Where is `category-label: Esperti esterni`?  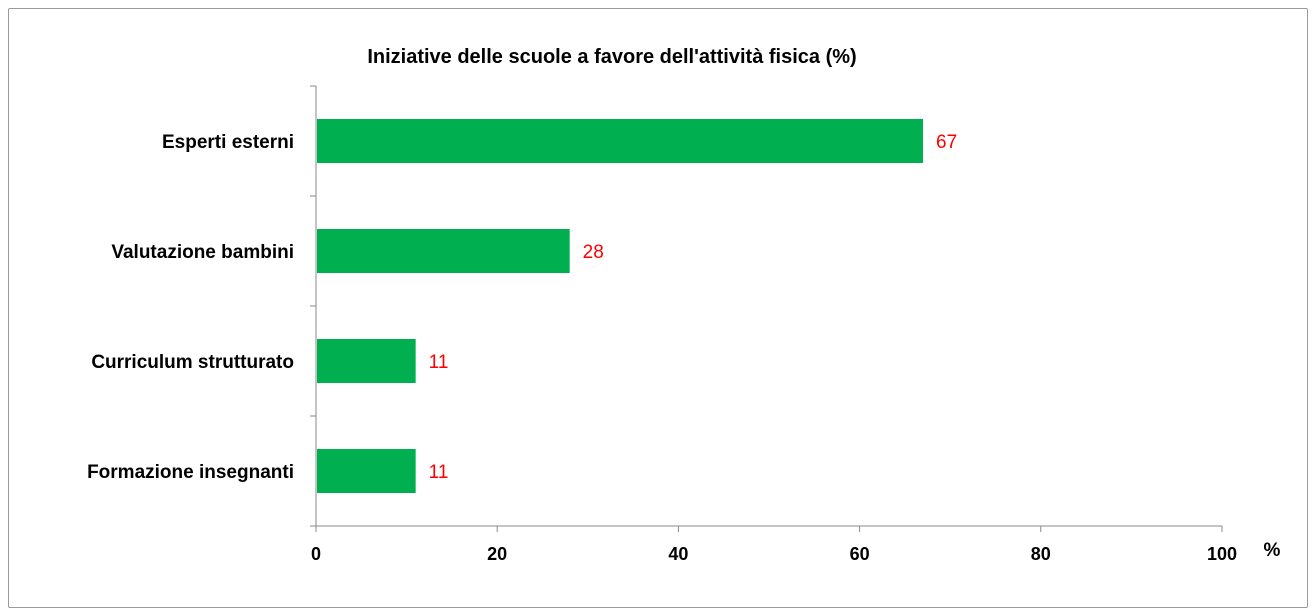 category-label: Esperti esterni is located at coordinates (228, 142).